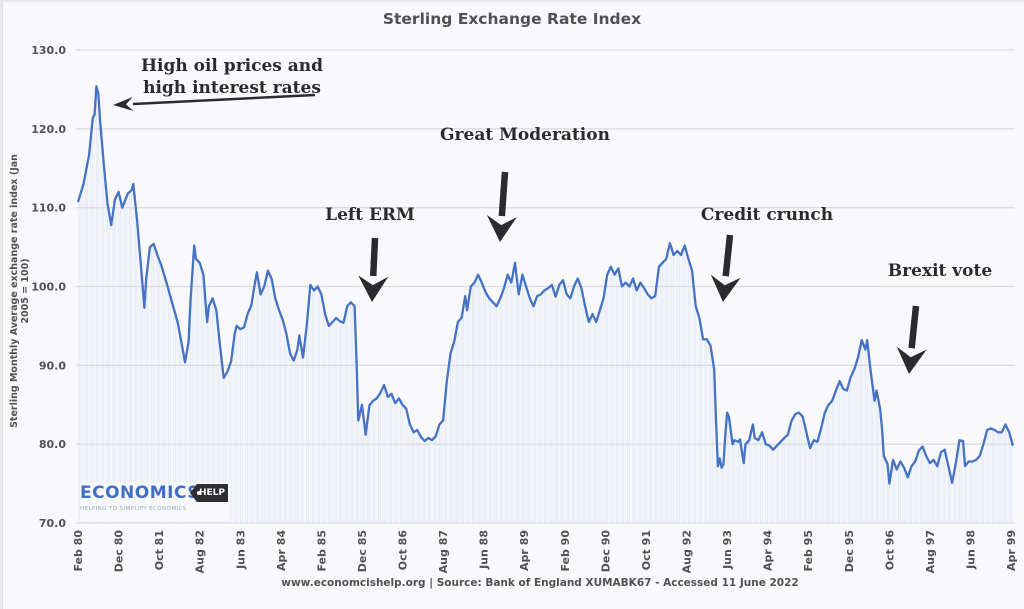 This screenshot has width=1024, height=609. I want to click on annotation-arrow-shaft, so click(374, 257).